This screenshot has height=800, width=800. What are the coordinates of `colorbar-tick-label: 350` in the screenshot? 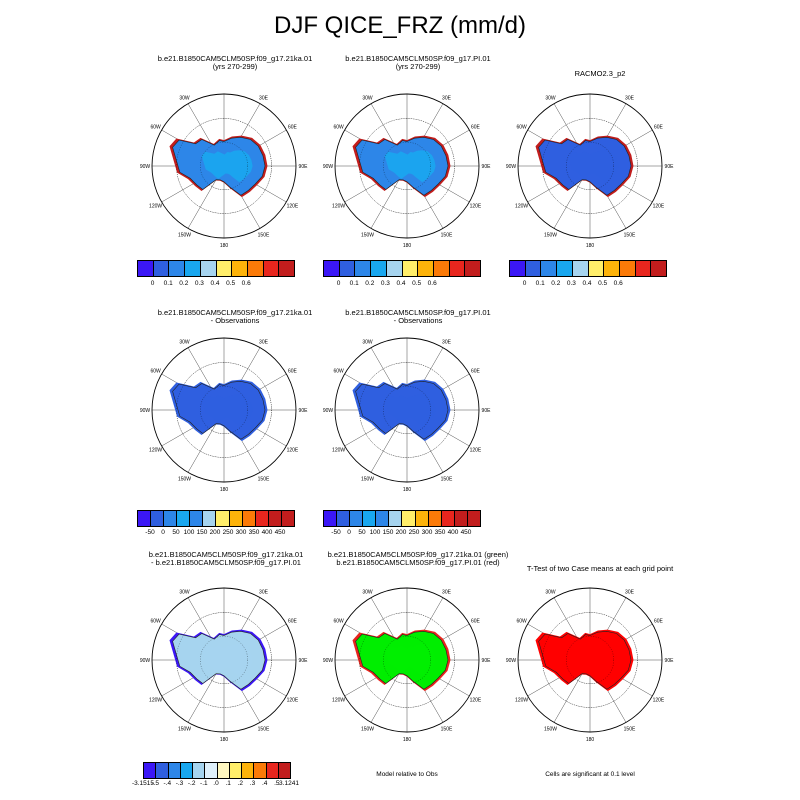 It's located at (440, 532).